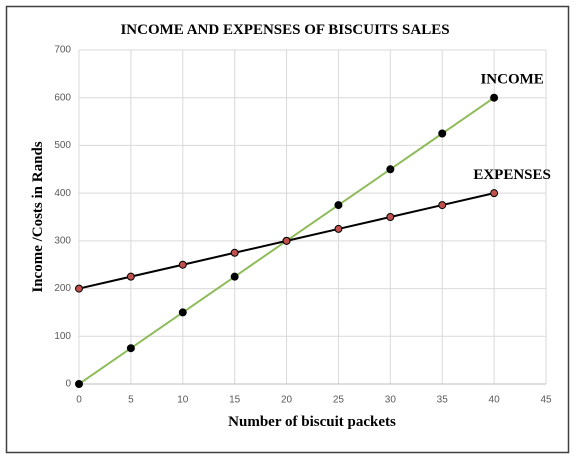  Describe the element at coordinates (38, 216) in the screenshot. I see `y-axis-label: Income /Costs in Rands` at that location.